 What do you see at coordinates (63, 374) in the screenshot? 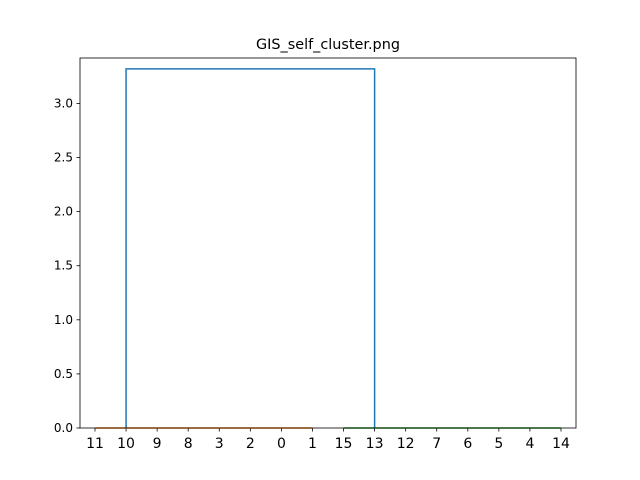
I see `y-tick-label: 0.5` at bounding box center [63, 374].